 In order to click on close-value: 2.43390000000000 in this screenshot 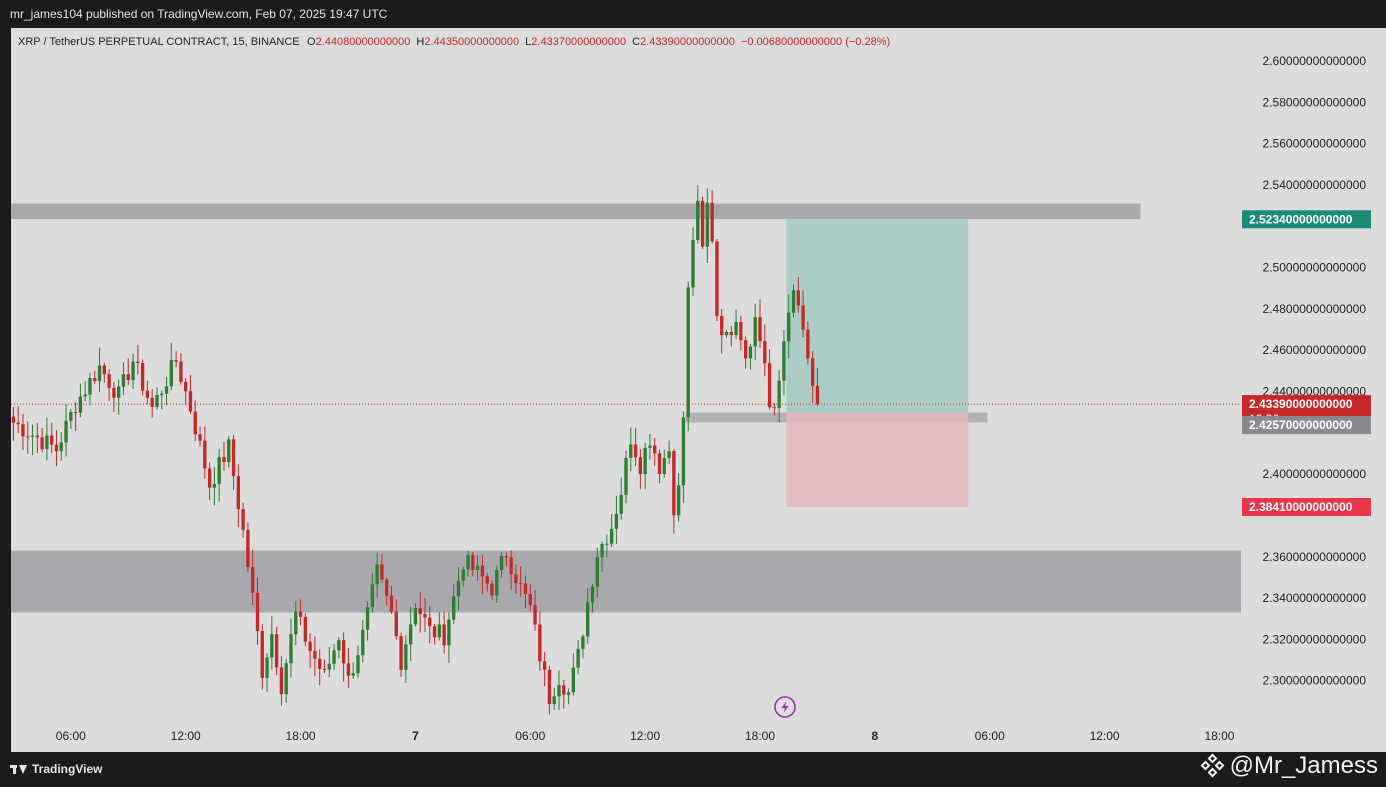, I will do `click(687, 42)`.